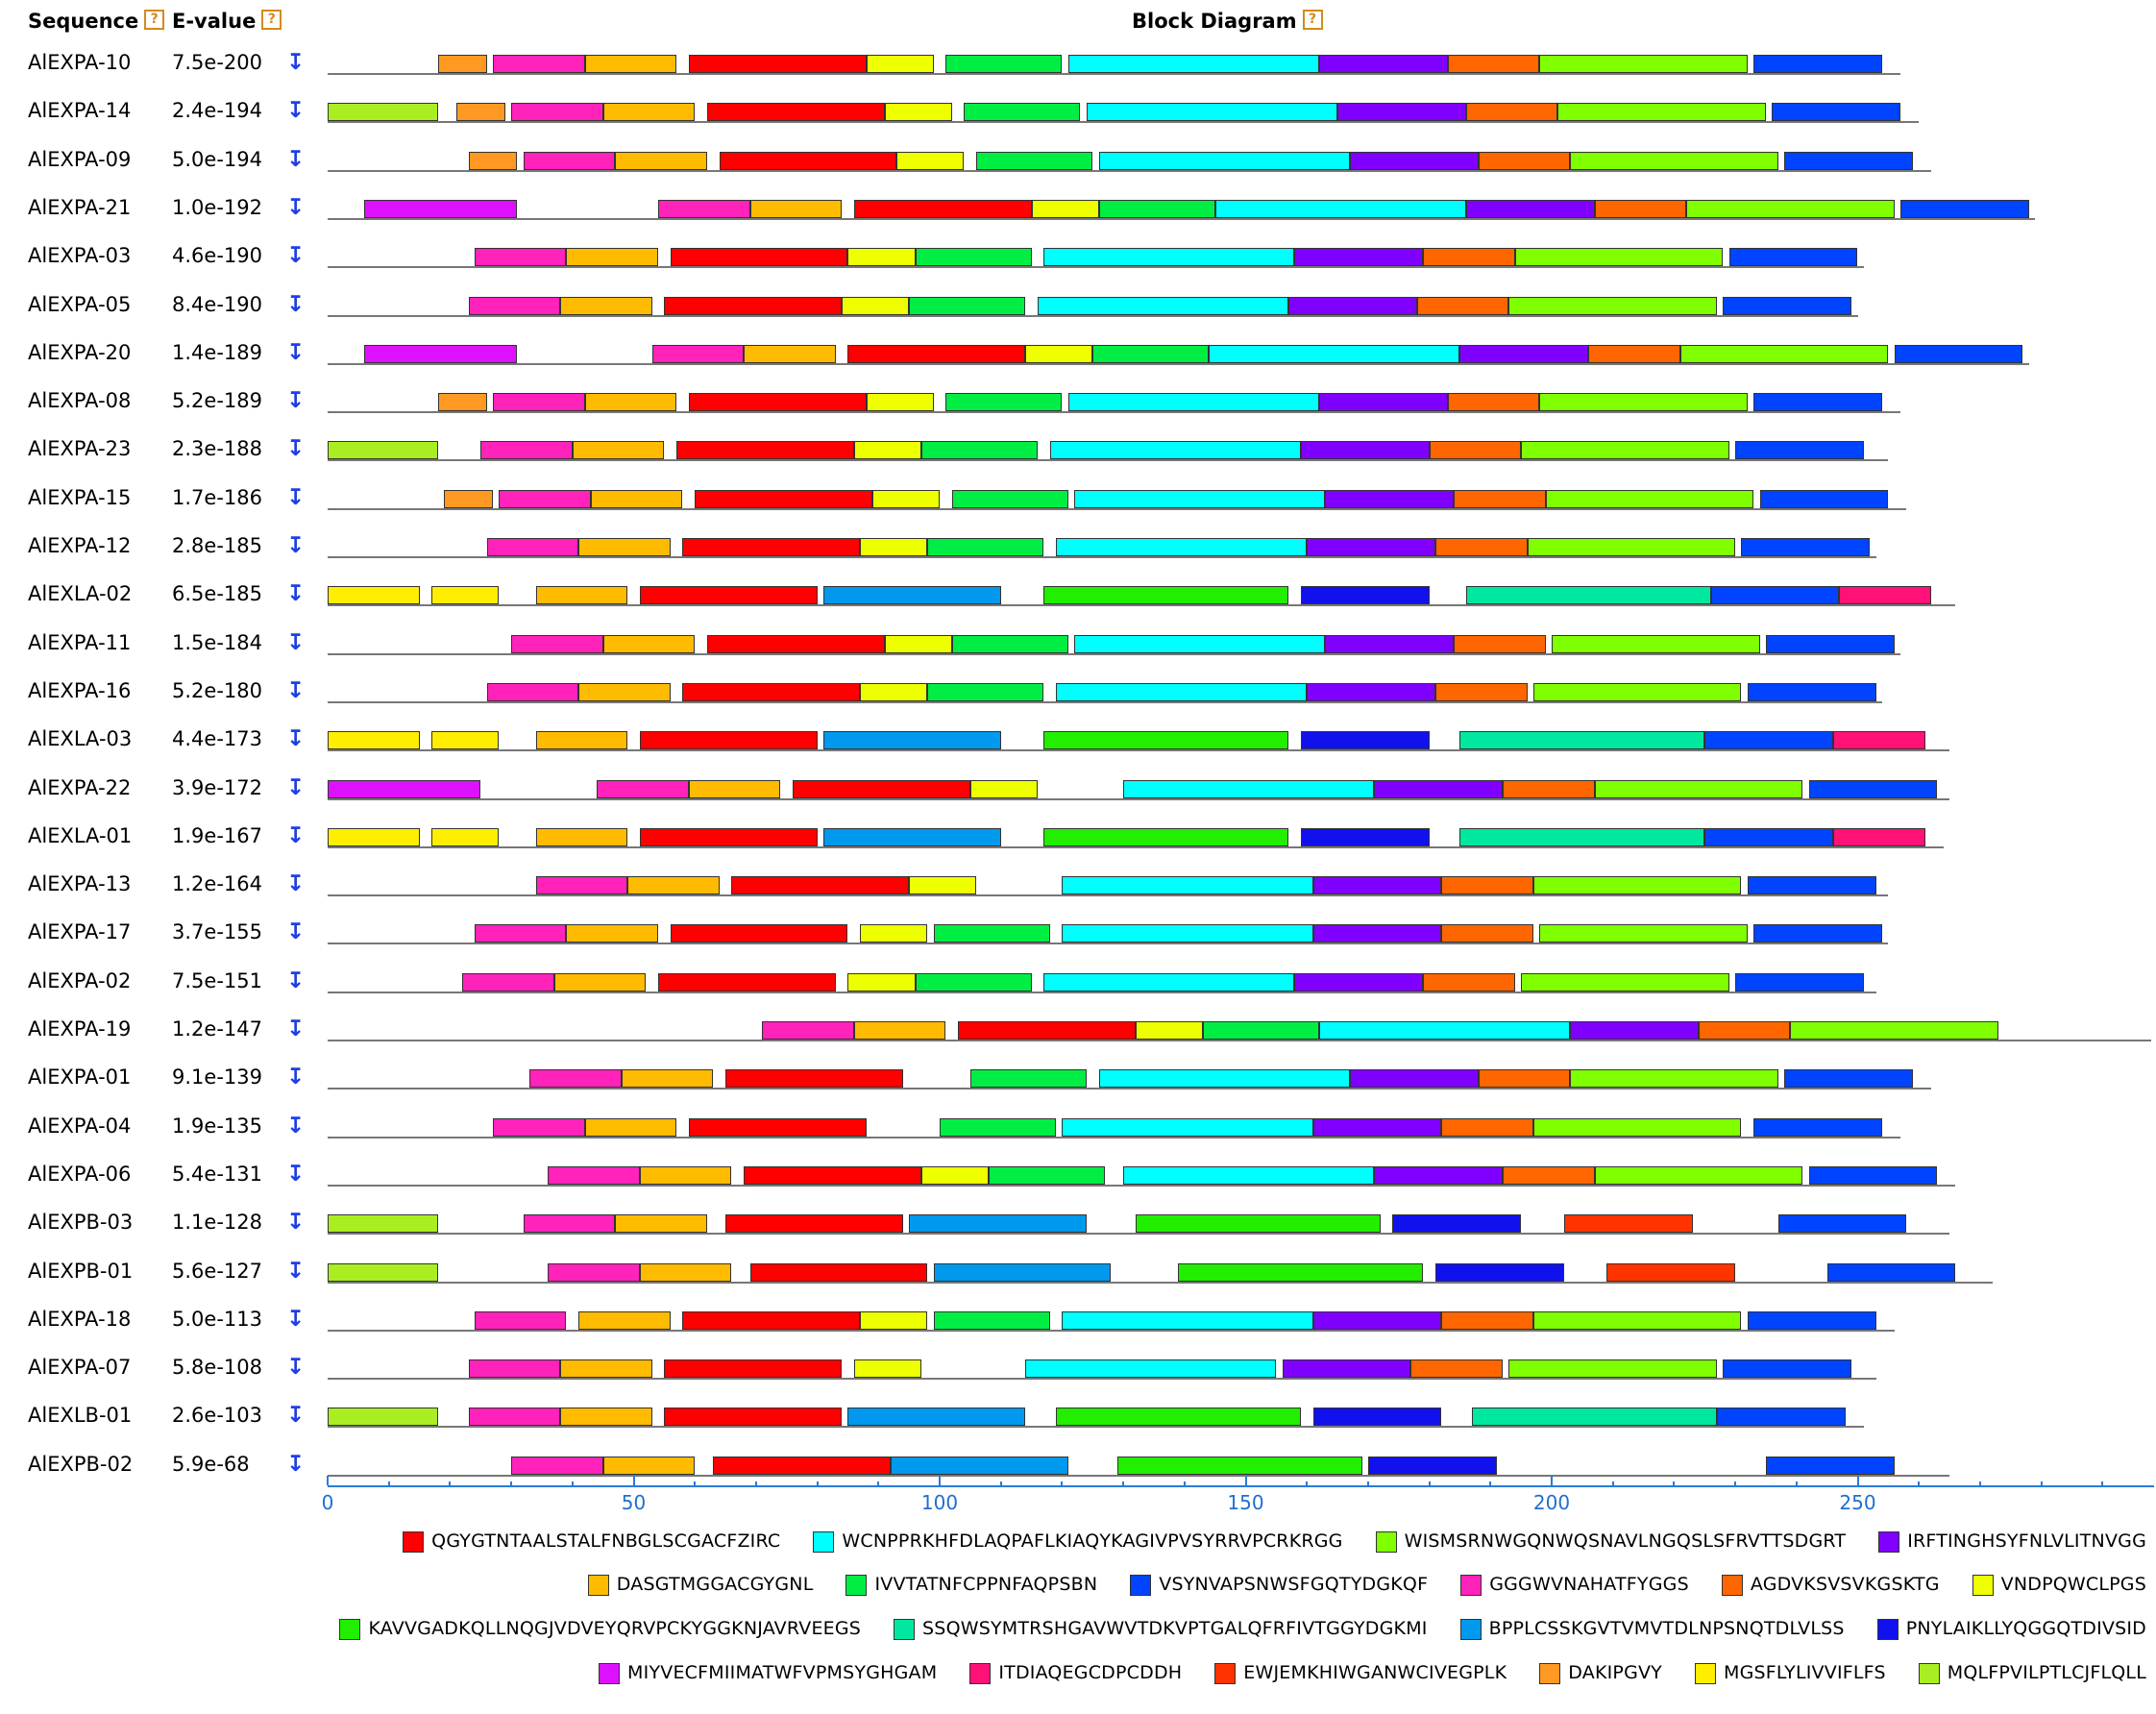 Image resolution: width=2156 pixels, height=1714 pixels. What do you see at coordinates (1313, 20) in the screenshot?
I see `block-diagram-help-icon: ?` at bounding box center [1313, 20].